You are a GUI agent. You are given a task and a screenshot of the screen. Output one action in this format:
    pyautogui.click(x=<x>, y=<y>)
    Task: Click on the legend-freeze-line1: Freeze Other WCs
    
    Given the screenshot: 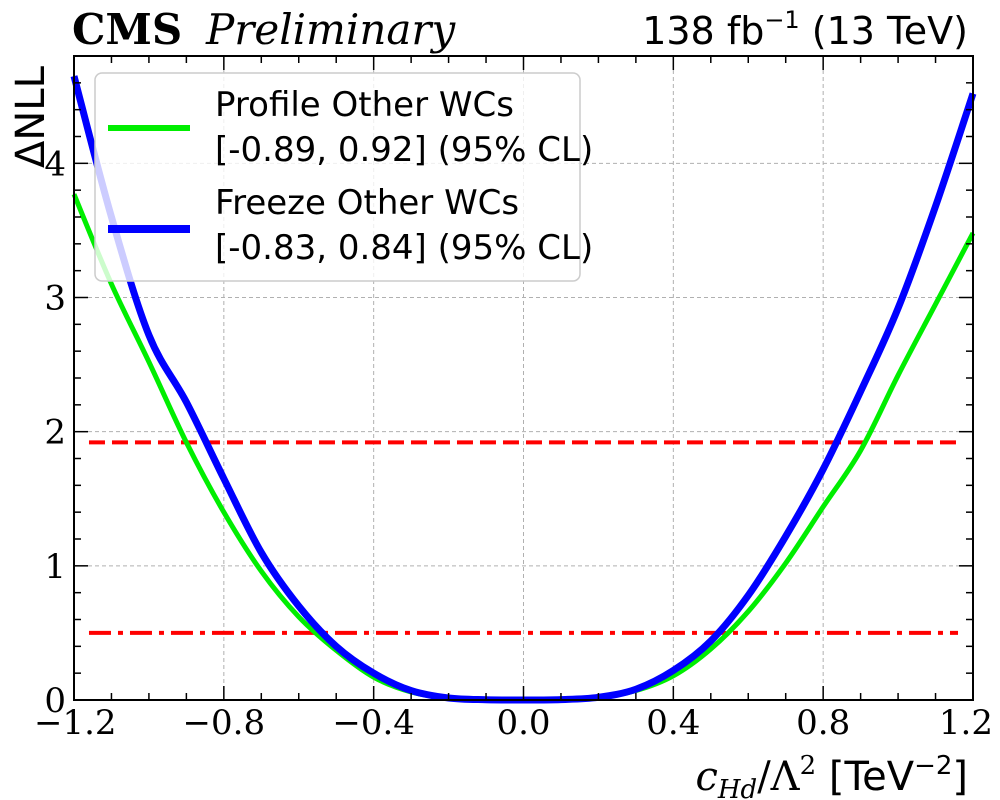 What is the action you would take?
    pyautogui.click(x=367, y=203)
    